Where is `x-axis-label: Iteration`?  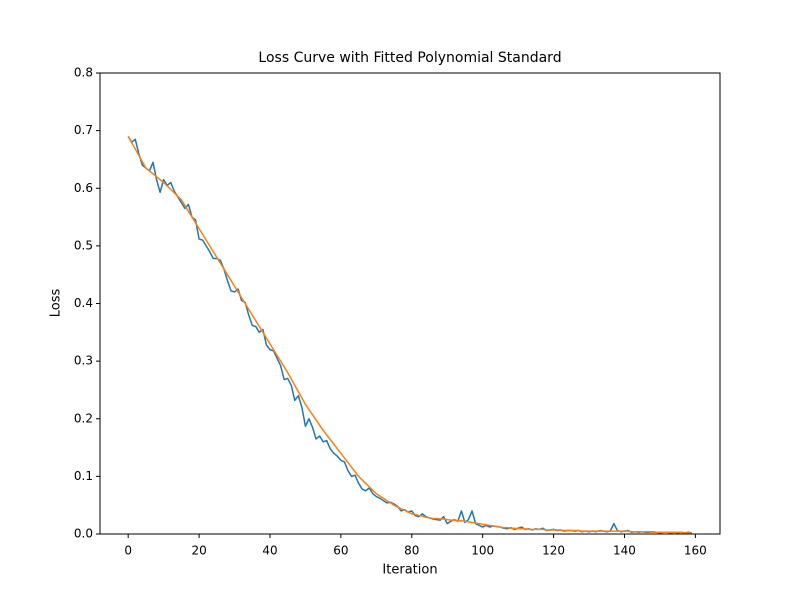 x-axis-label: Iteration is located at coordinates (409, 570).